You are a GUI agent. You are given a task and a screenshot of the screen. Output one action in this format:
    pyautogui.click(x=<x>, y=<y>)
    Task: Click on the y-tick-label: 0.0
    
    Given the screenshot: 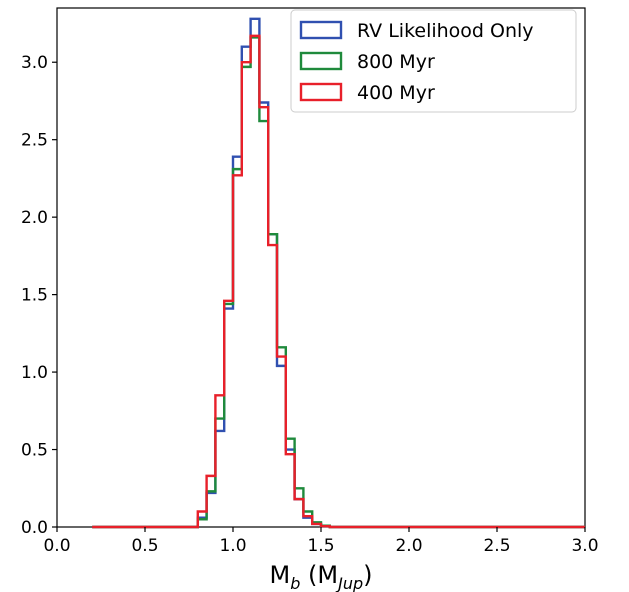 What is the action you would take?
    pyautogui.click(x=34, y=528)
    